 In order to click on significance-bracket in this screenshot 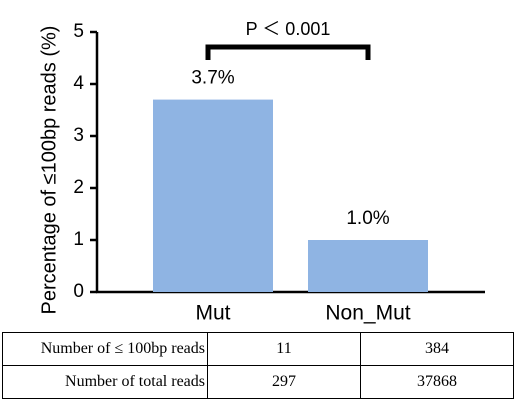, I will do `click(288, 52)`.